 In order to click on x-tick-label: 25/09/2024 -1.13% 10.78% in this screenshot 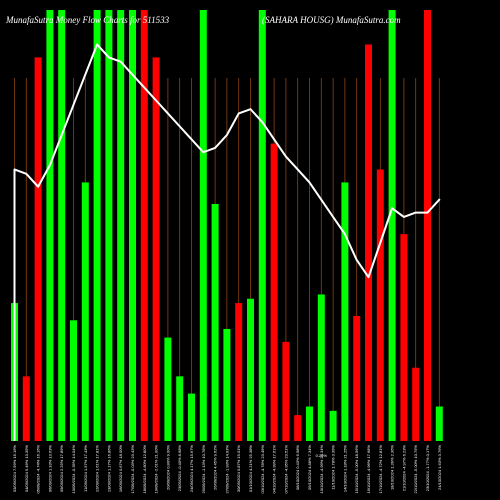, I will do `click(203, 469)`.